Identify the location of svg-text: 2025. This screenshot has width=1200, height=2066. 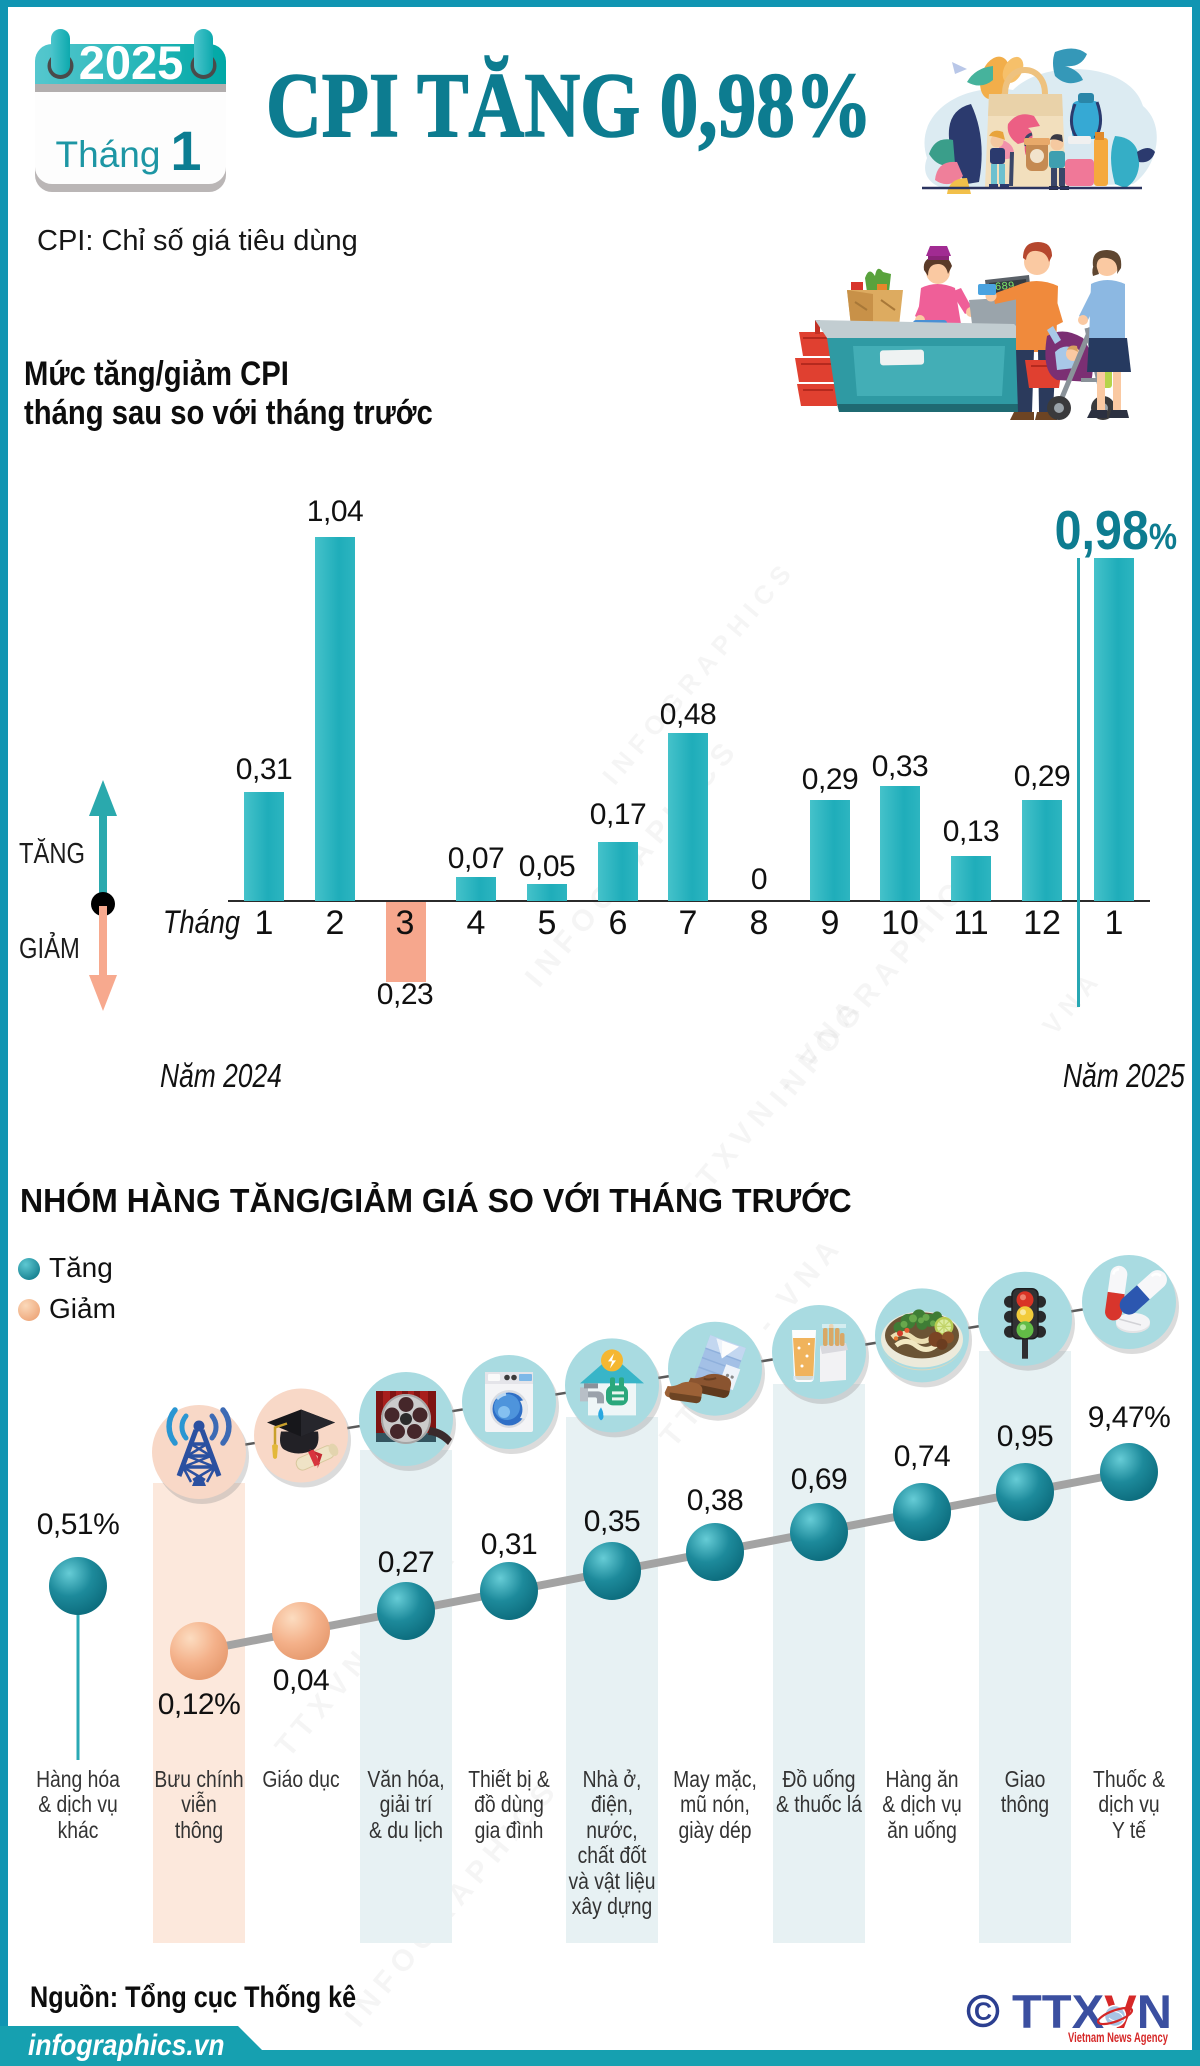
(131, 62).